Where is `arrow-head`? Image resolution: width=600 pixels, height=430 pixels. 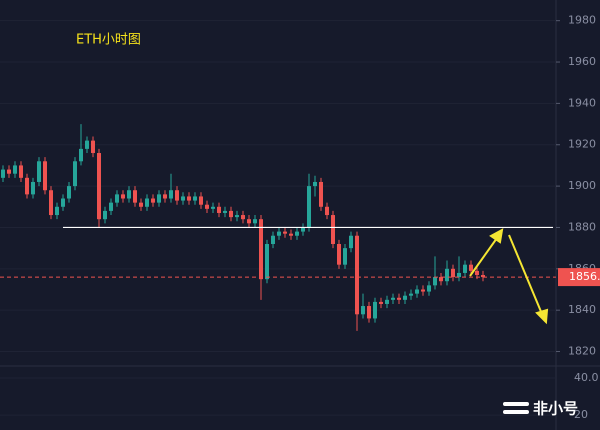
arrow-head is located at coordinates (542, 316).